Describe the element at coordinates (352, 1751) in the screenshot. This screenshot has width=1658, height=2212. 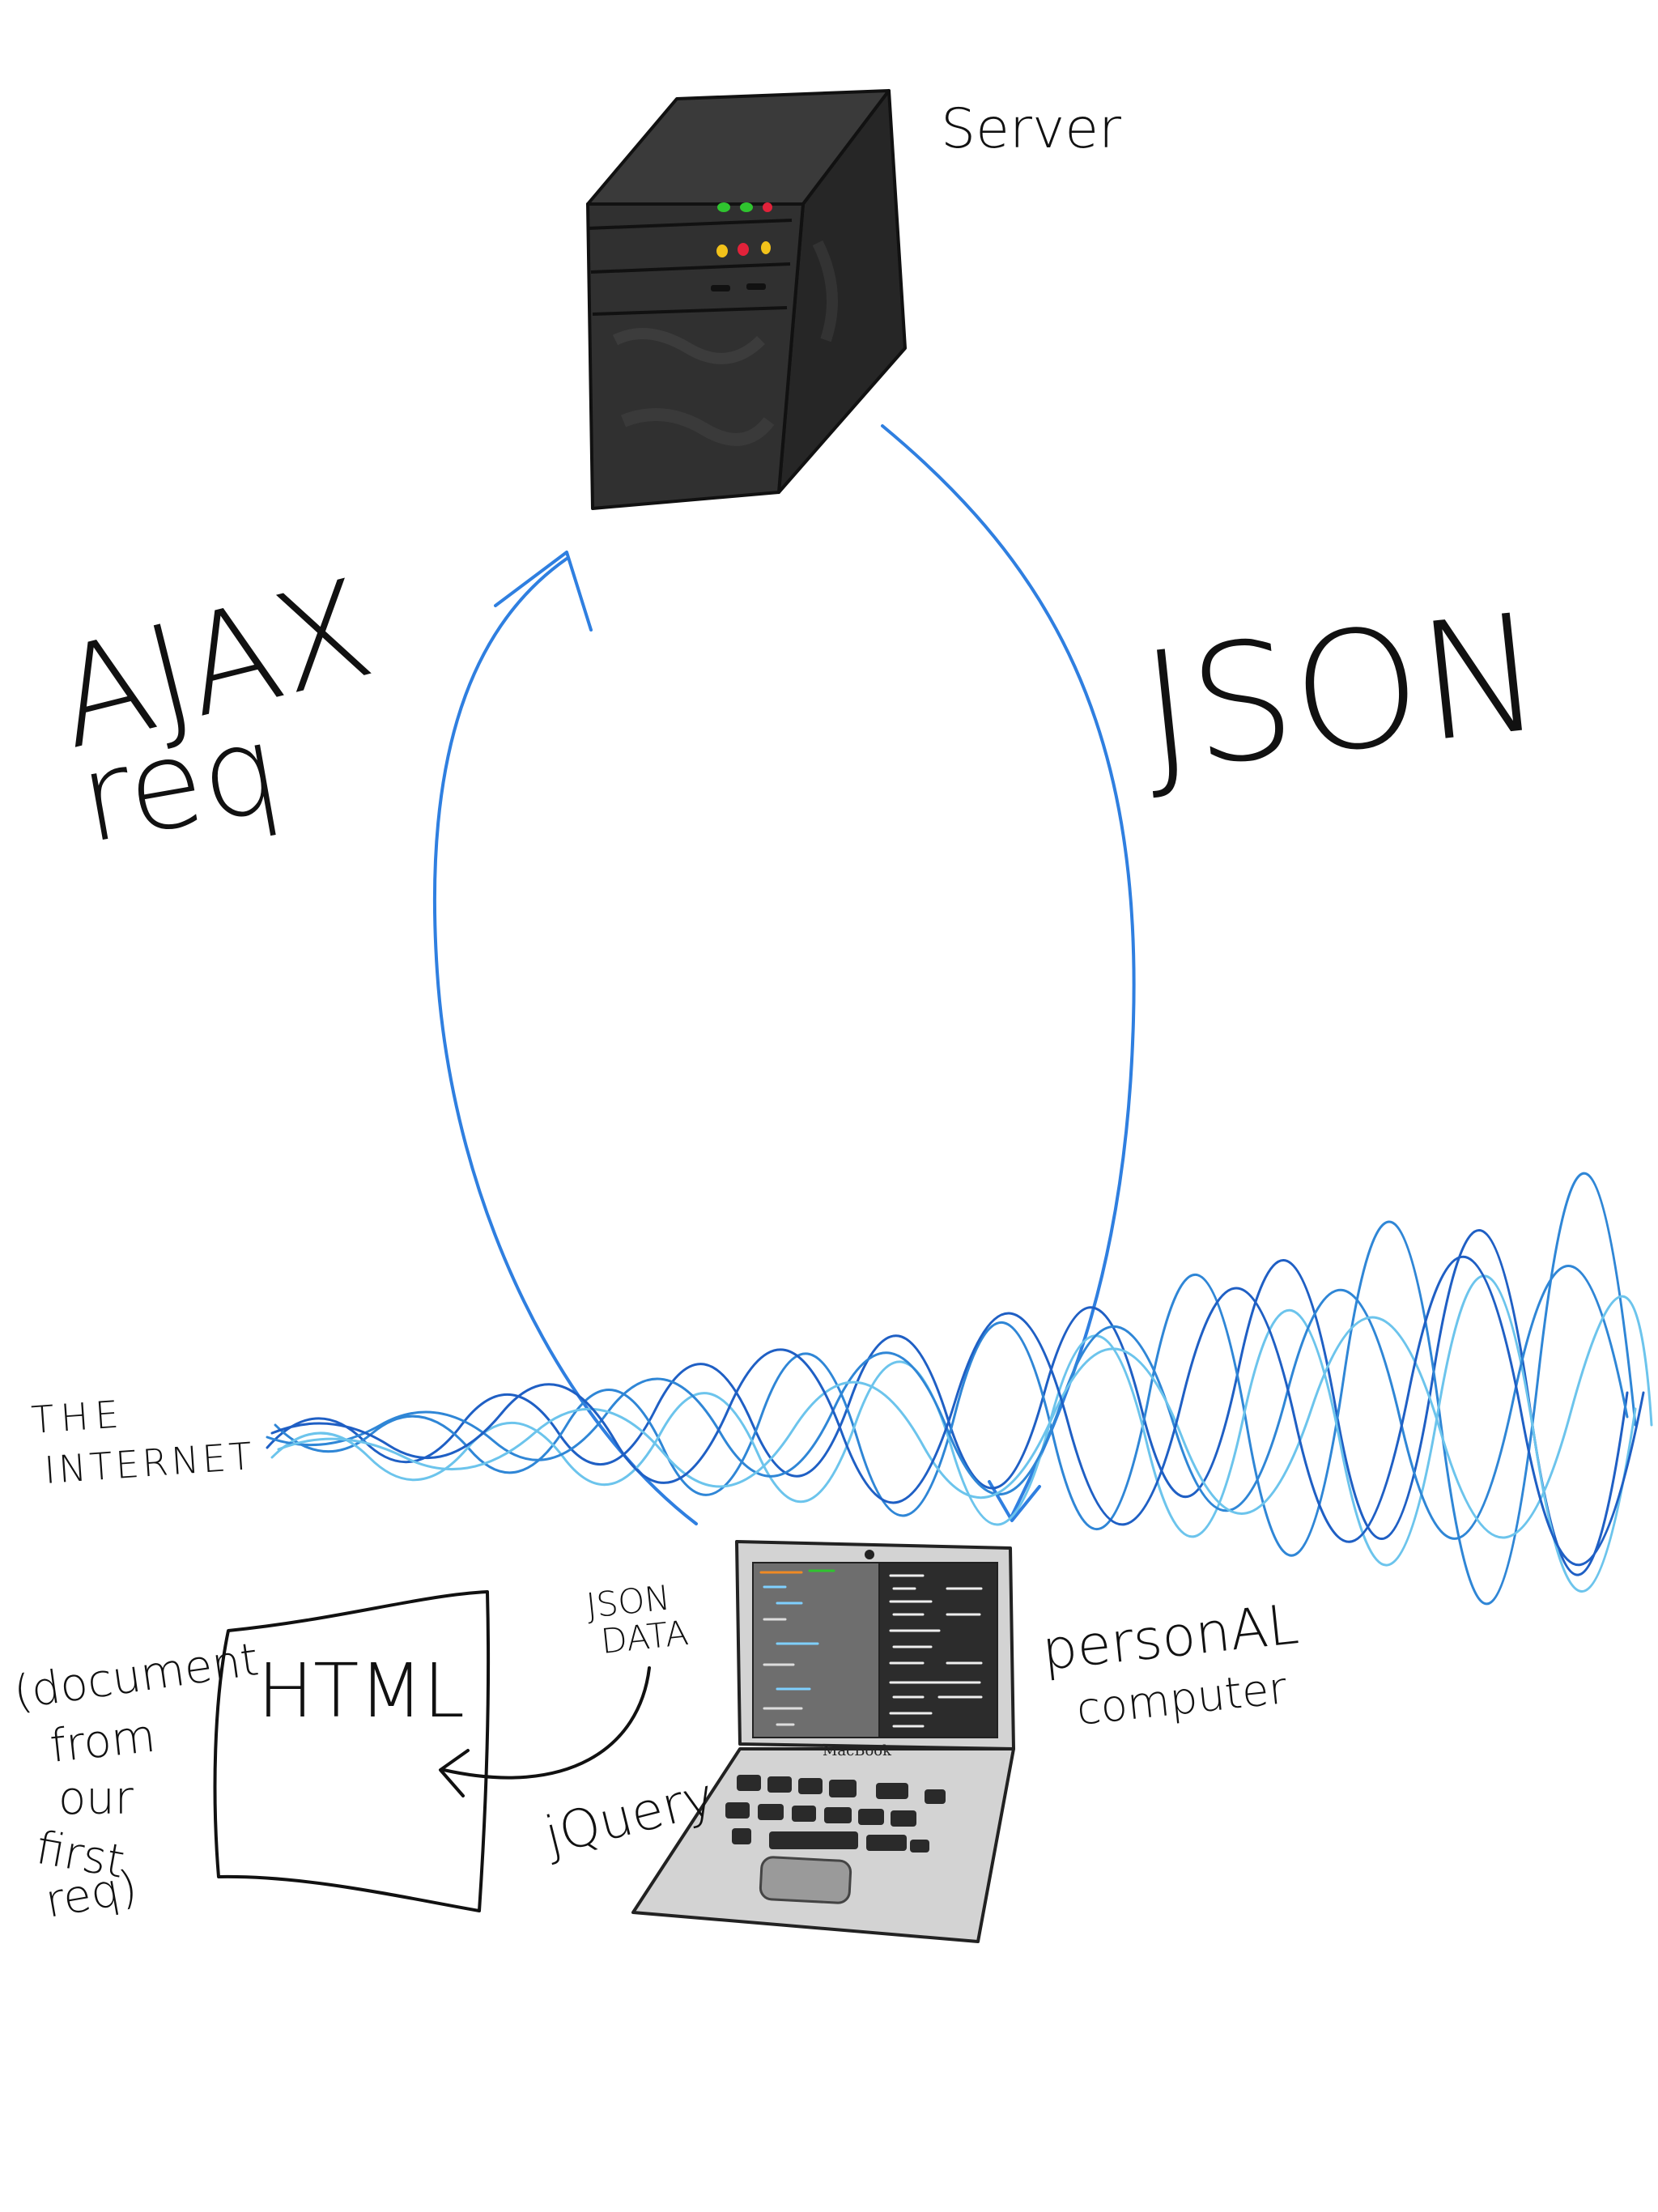
I see `html-document-box` at that location.